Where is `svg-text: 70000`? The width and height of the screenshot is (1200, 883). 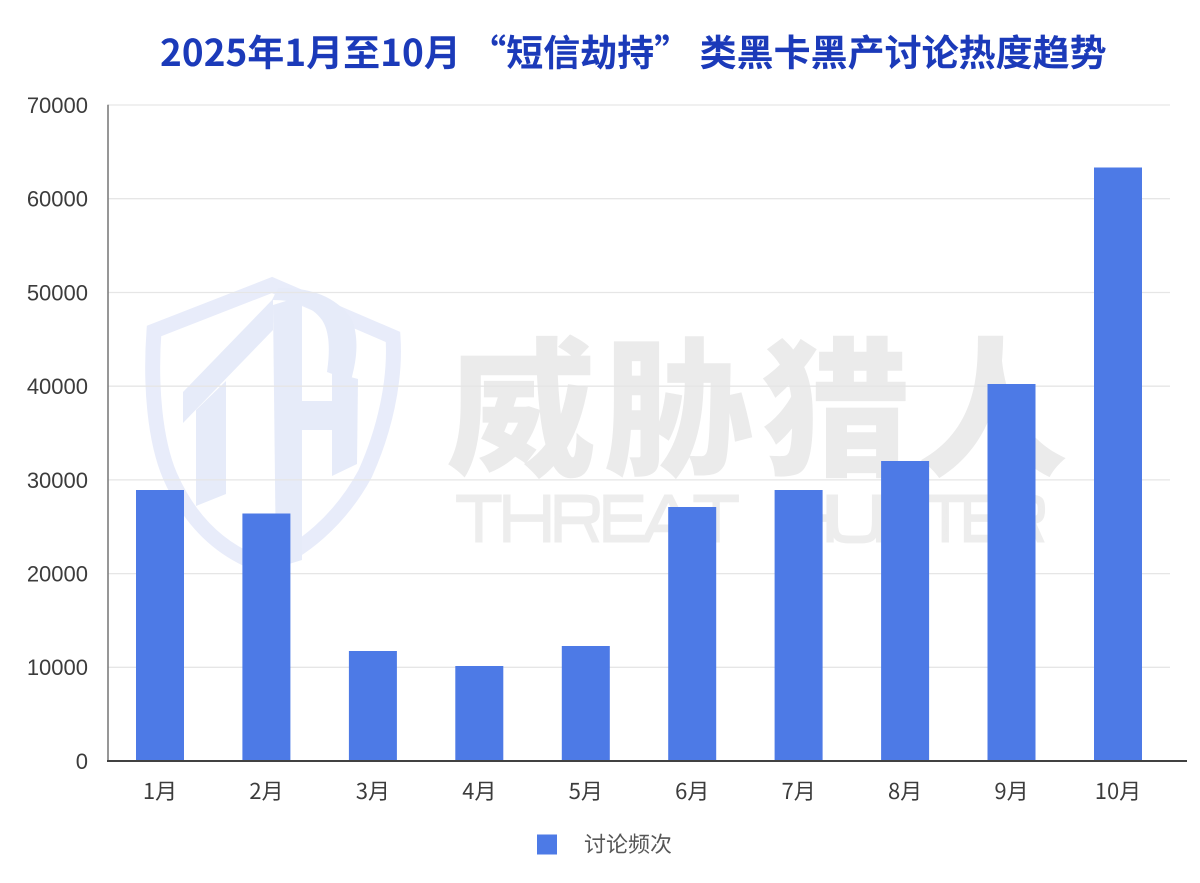
svg-text: 70000 is located at coordinates (57, 105).